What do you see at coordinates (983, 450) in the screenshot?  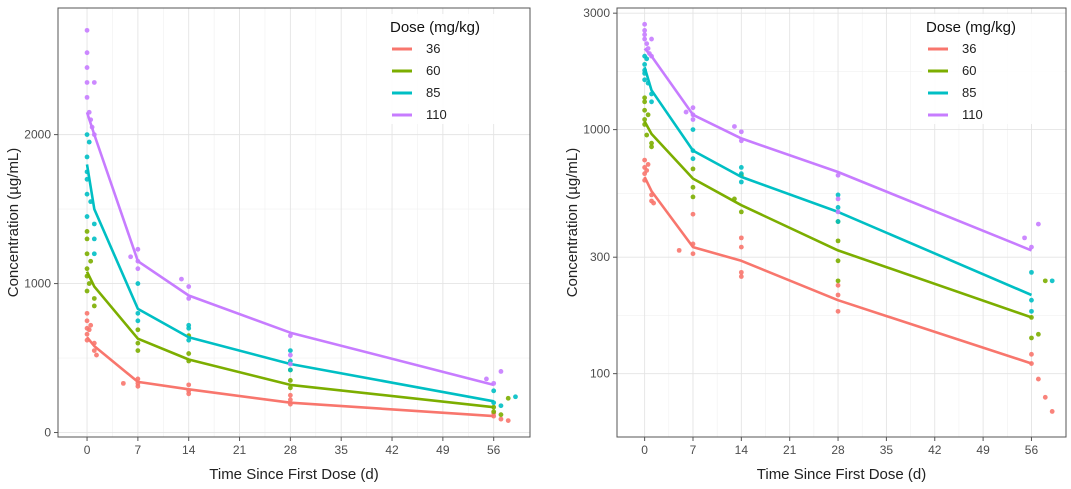 I see `x-tick-label: 49` at bounding box center [983, 450].